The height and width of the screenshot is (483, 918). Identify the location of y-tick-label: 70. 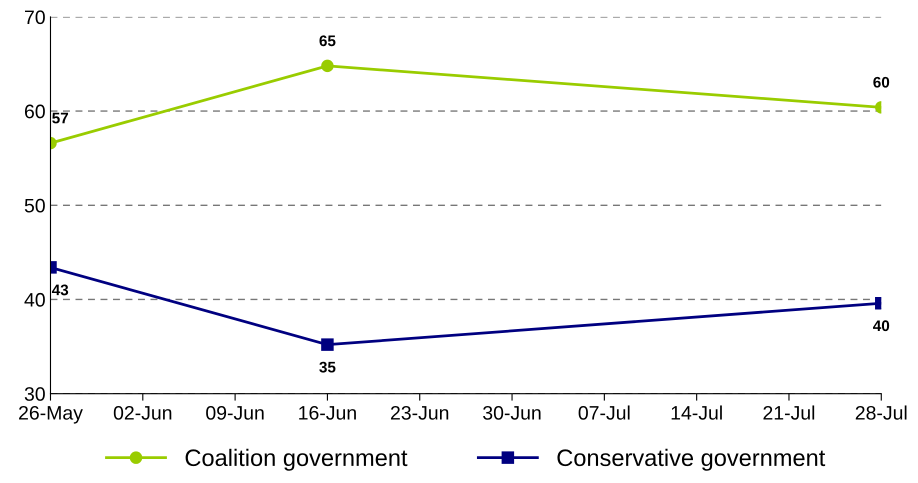
(35, 17).